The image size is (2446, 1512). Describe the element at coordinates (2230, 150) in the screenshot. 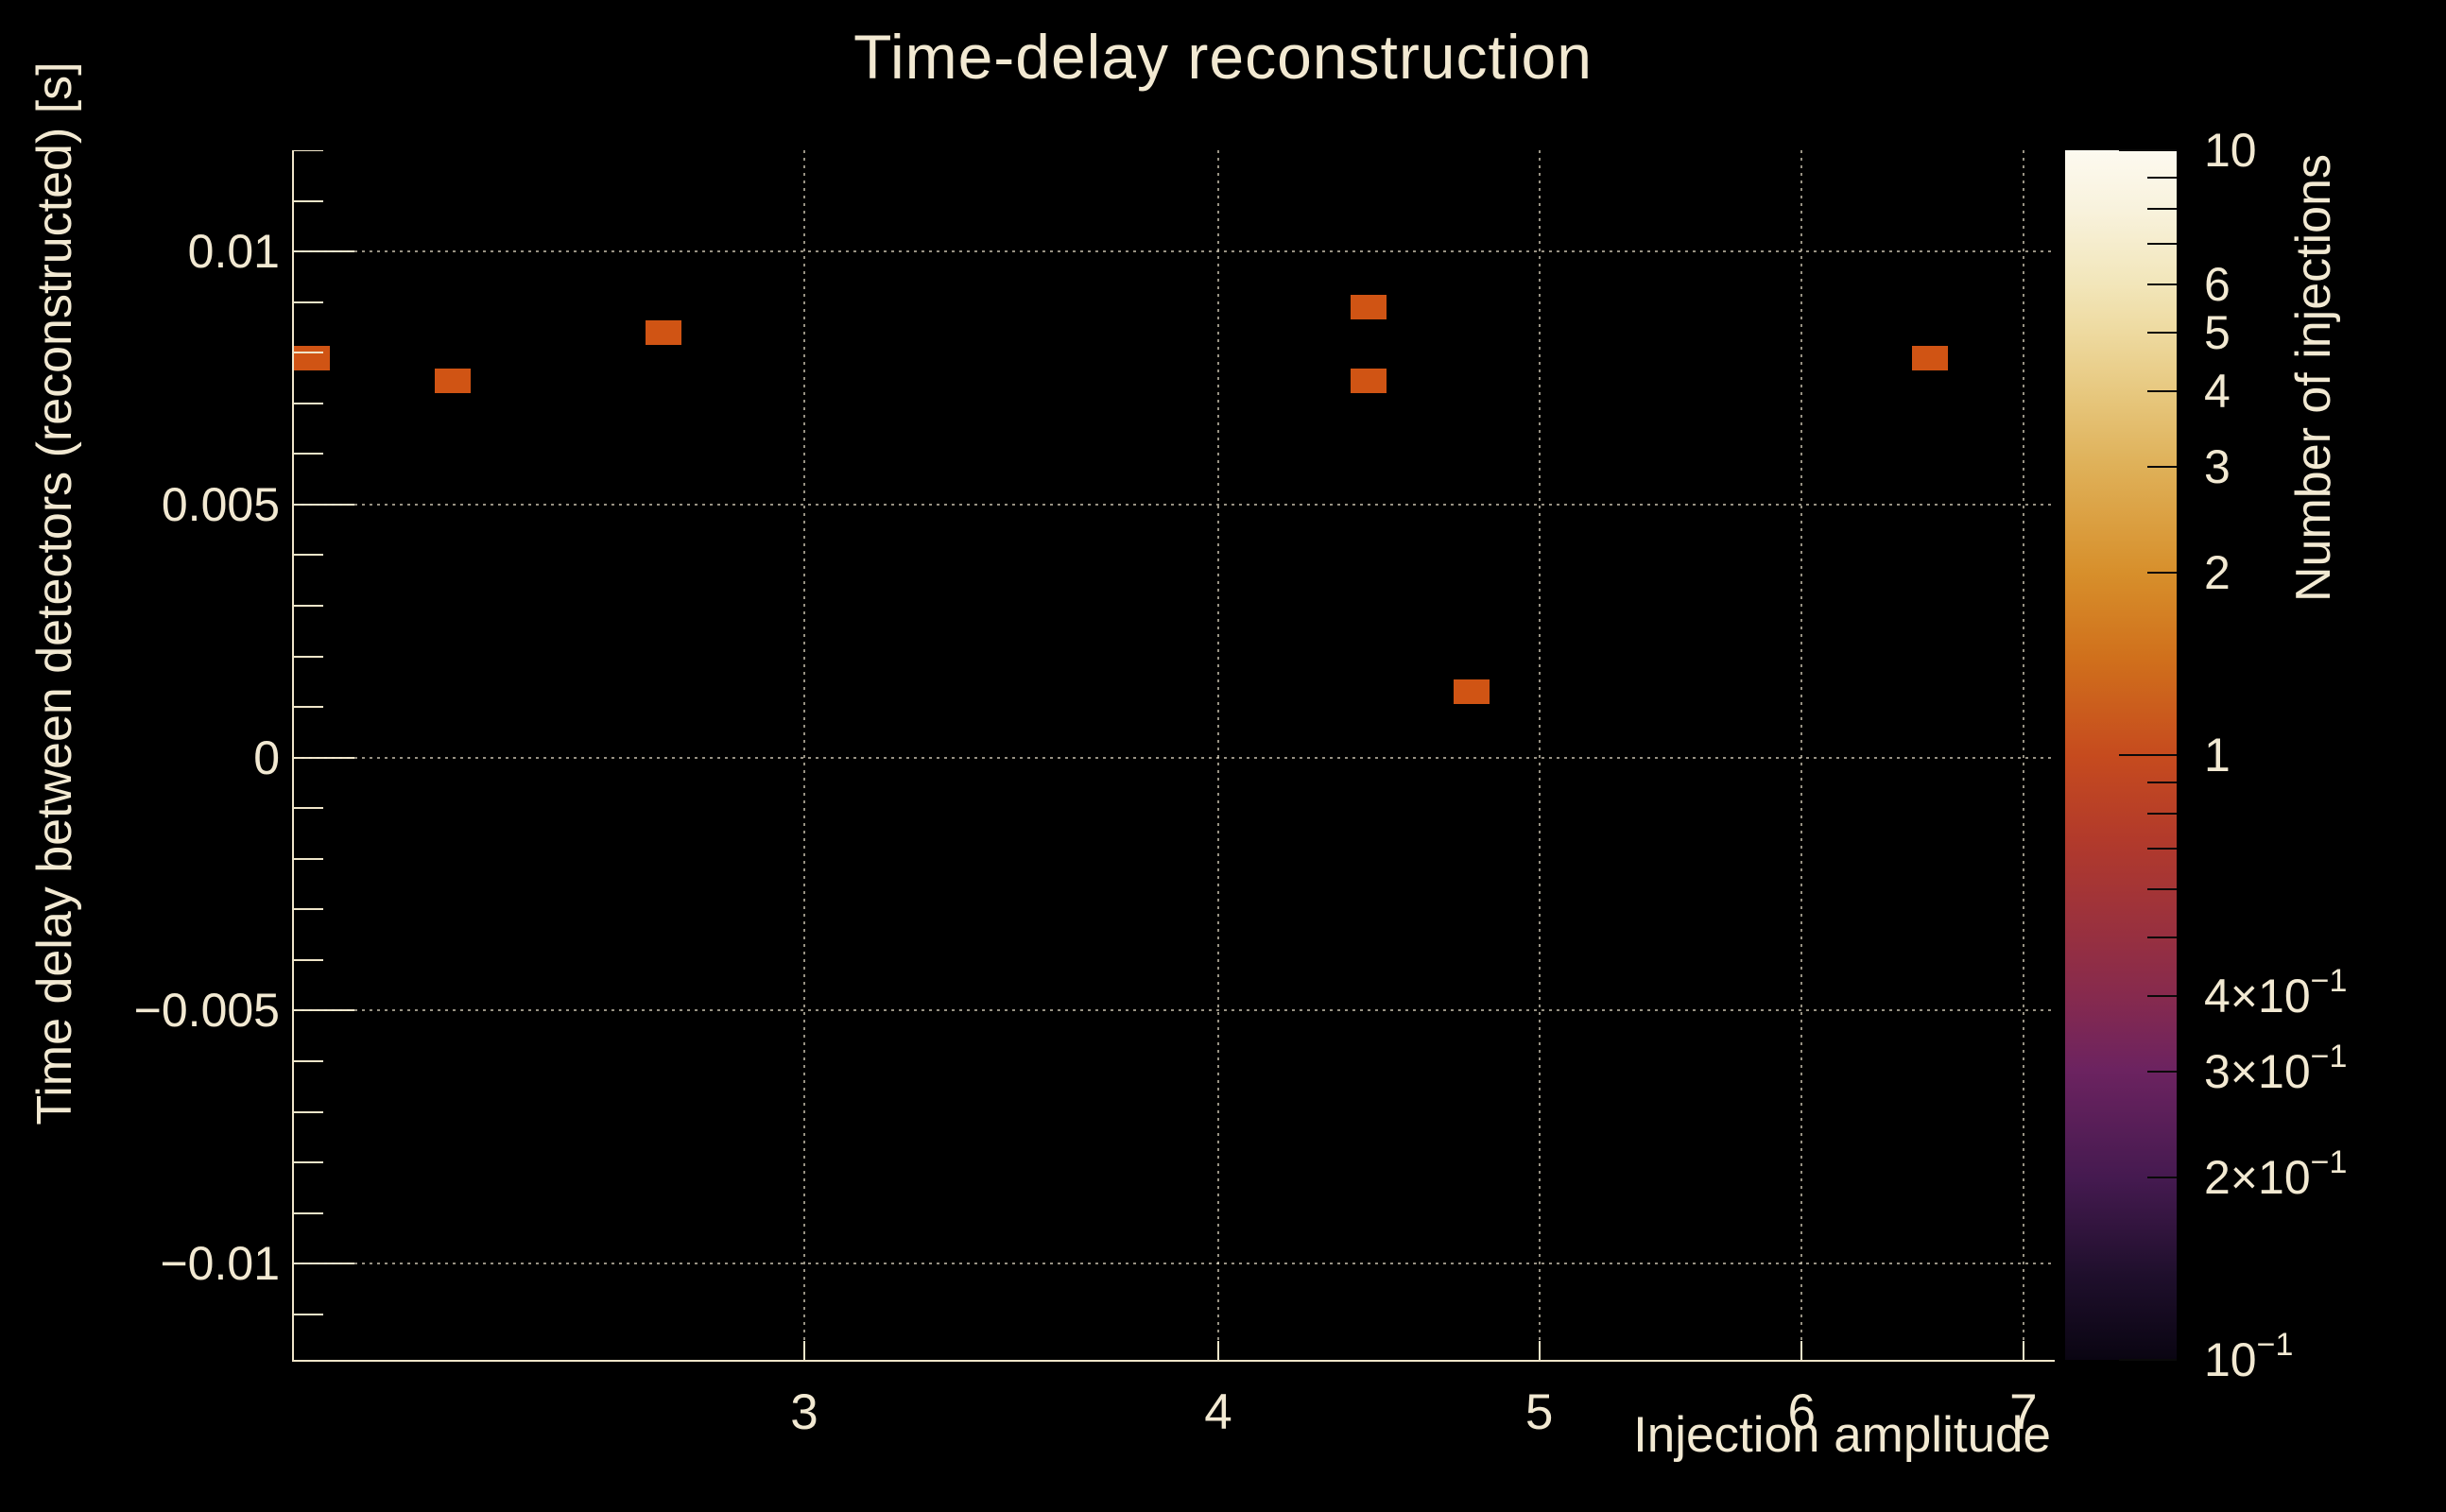

I see `colorbar-tick-label: 10` at that location.